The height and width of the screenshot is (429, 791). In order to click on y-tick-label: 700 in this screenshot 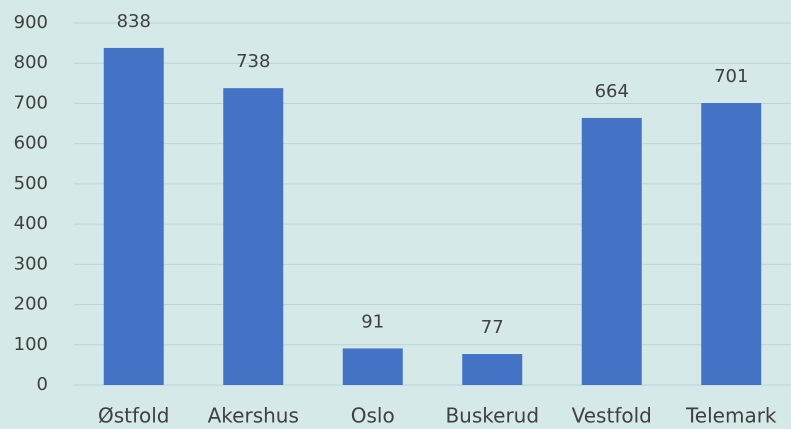, I will do `click(31, 102)`.